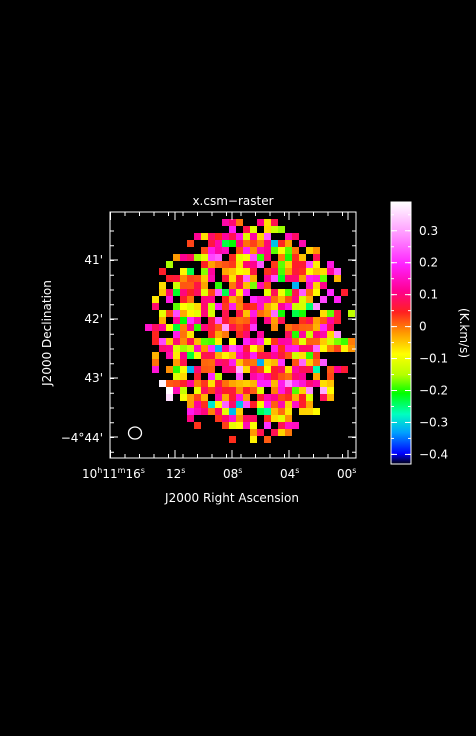 The width and height of the screenshot is (476, 736). I want to click on x-tick-label: 08s, so click(232, 473).